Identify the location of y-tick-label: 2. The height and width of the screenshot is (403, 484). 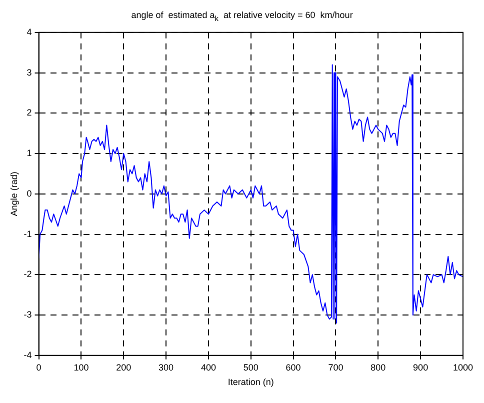
(29, 113).